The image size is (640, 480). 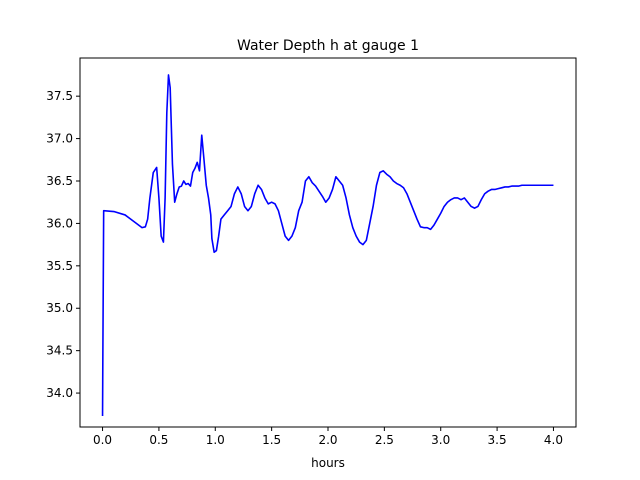 What do you see at coordinates (59, 139) in the screenshot?
I see `y-tick-label: 37.0` at bounding box center [59, 139].